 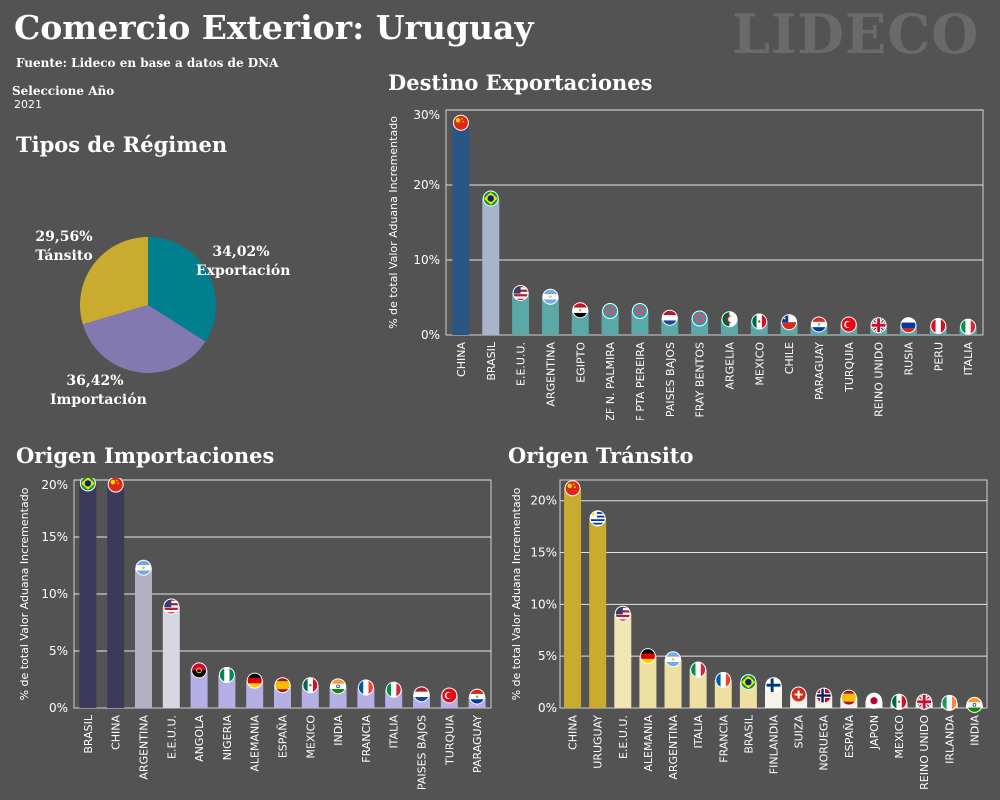 I want to click on bar-nigeria, so click(x=227, y=691).